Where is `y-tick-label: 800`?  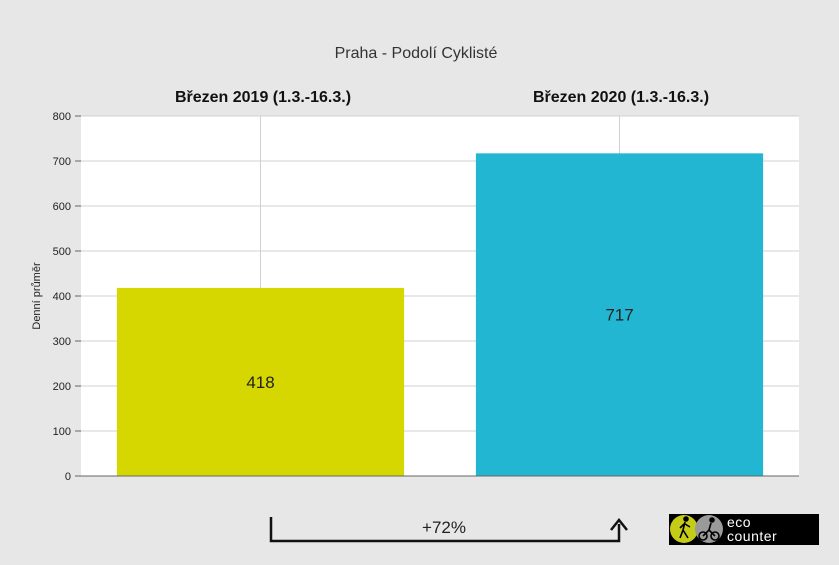 y-tick-label: 800 is located at coordinates (62, 117).